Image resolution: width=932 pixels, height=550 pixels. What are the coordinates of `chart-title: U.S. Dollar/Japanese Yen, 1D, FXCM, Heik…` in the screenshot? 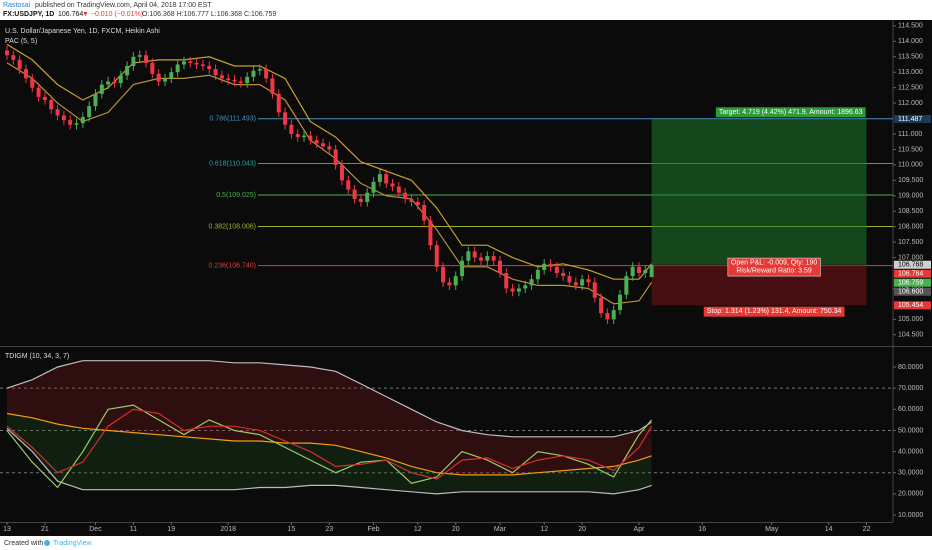 It's located at (82, 31).